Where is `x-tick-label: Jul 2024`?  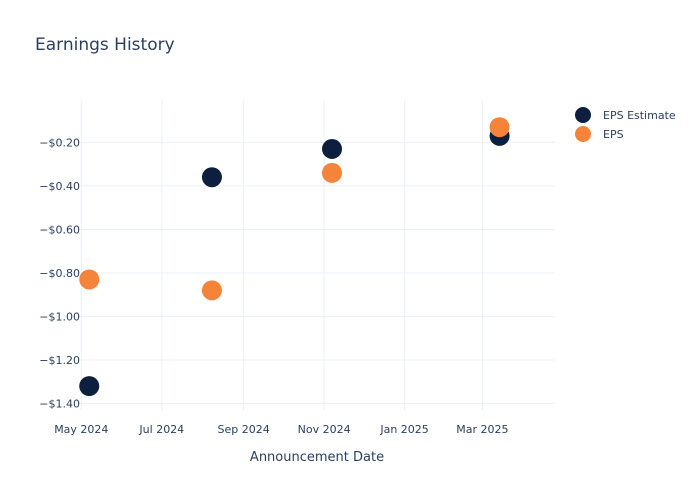 x-tick-label: Jul 2024 is located at coordinates (161, 429).